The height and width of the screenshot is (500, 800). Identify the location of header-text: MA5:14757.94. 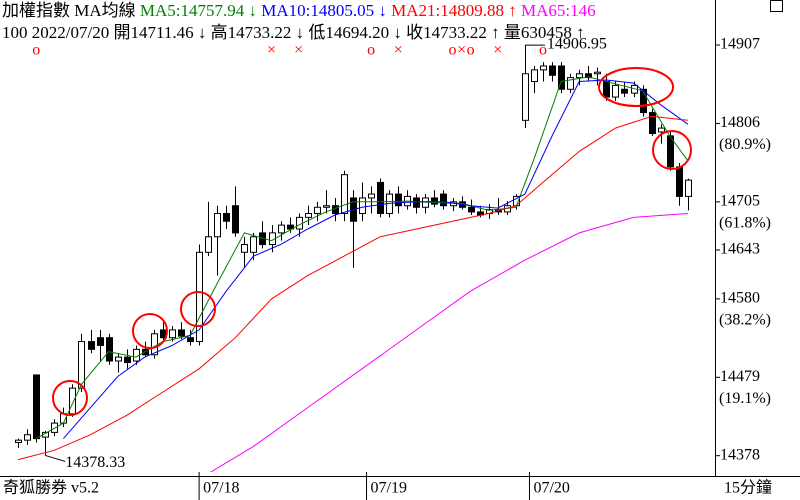
(192, 10).